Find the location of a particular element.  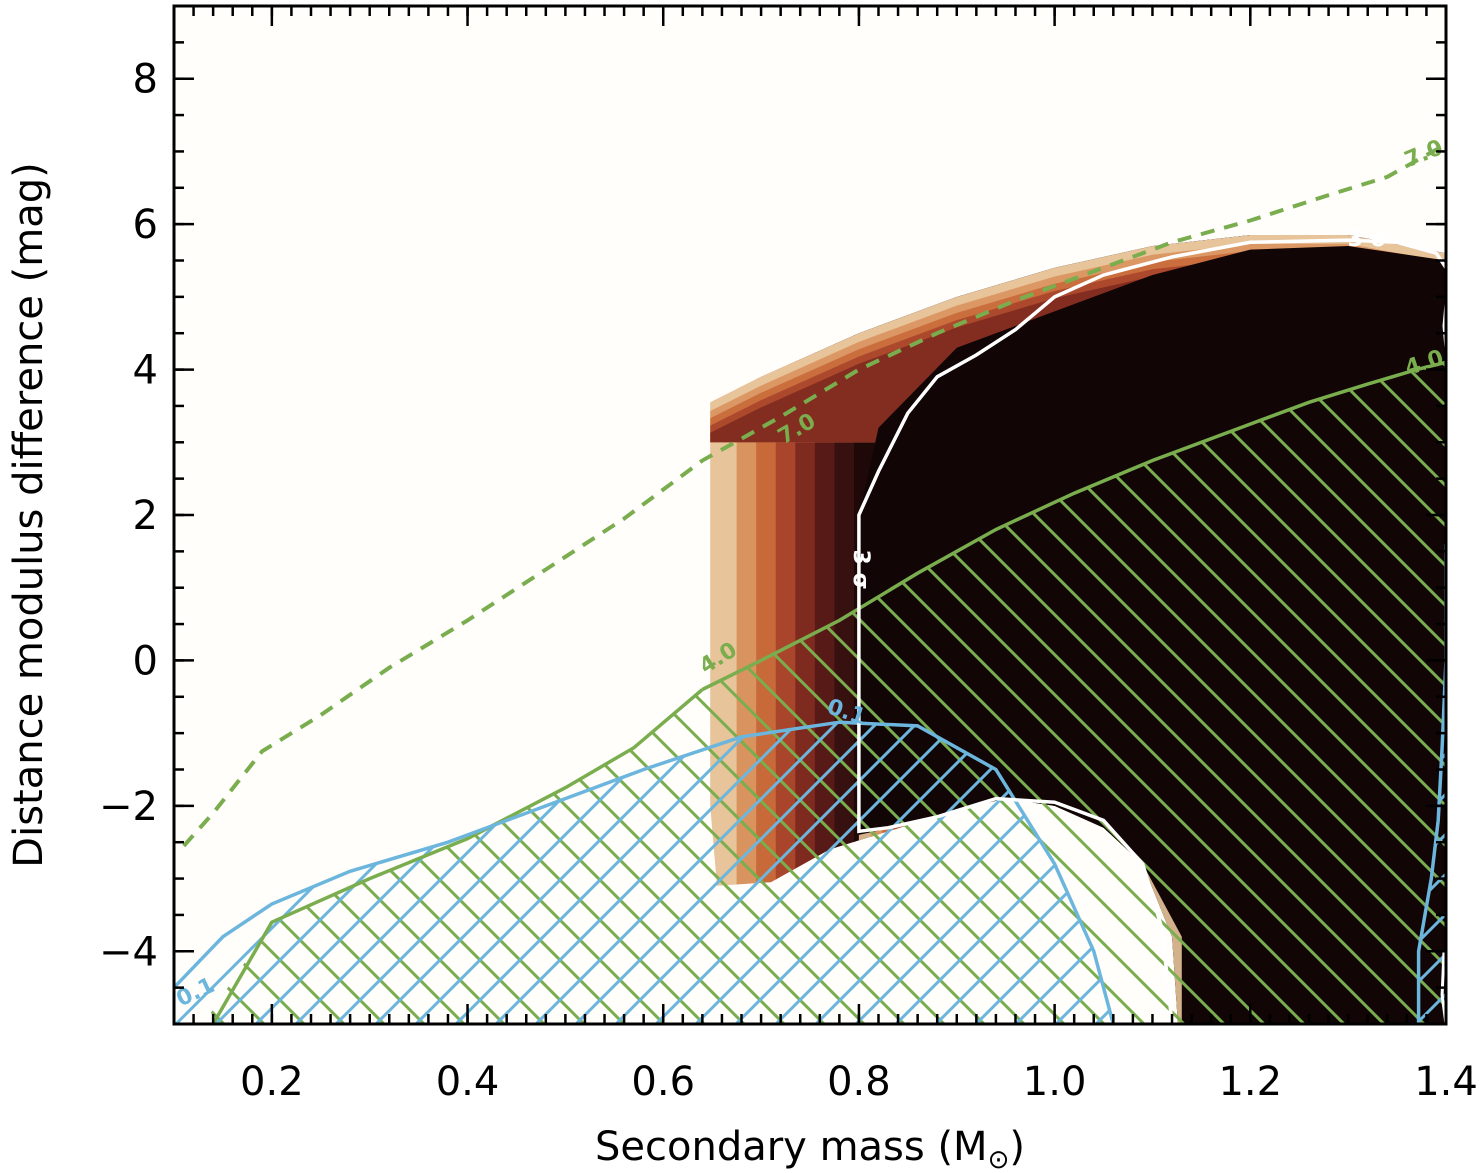

y-tick-label: 8 is located at coordinates (145, 80).